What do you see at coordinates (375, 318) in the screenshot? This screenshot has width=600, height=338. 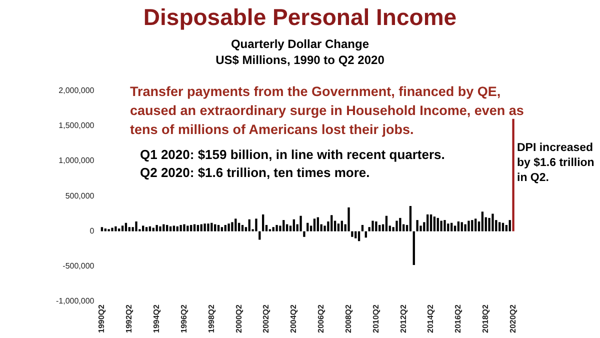 I see `x-tick-label: 2010Q2` at bounding box center [375, 318].